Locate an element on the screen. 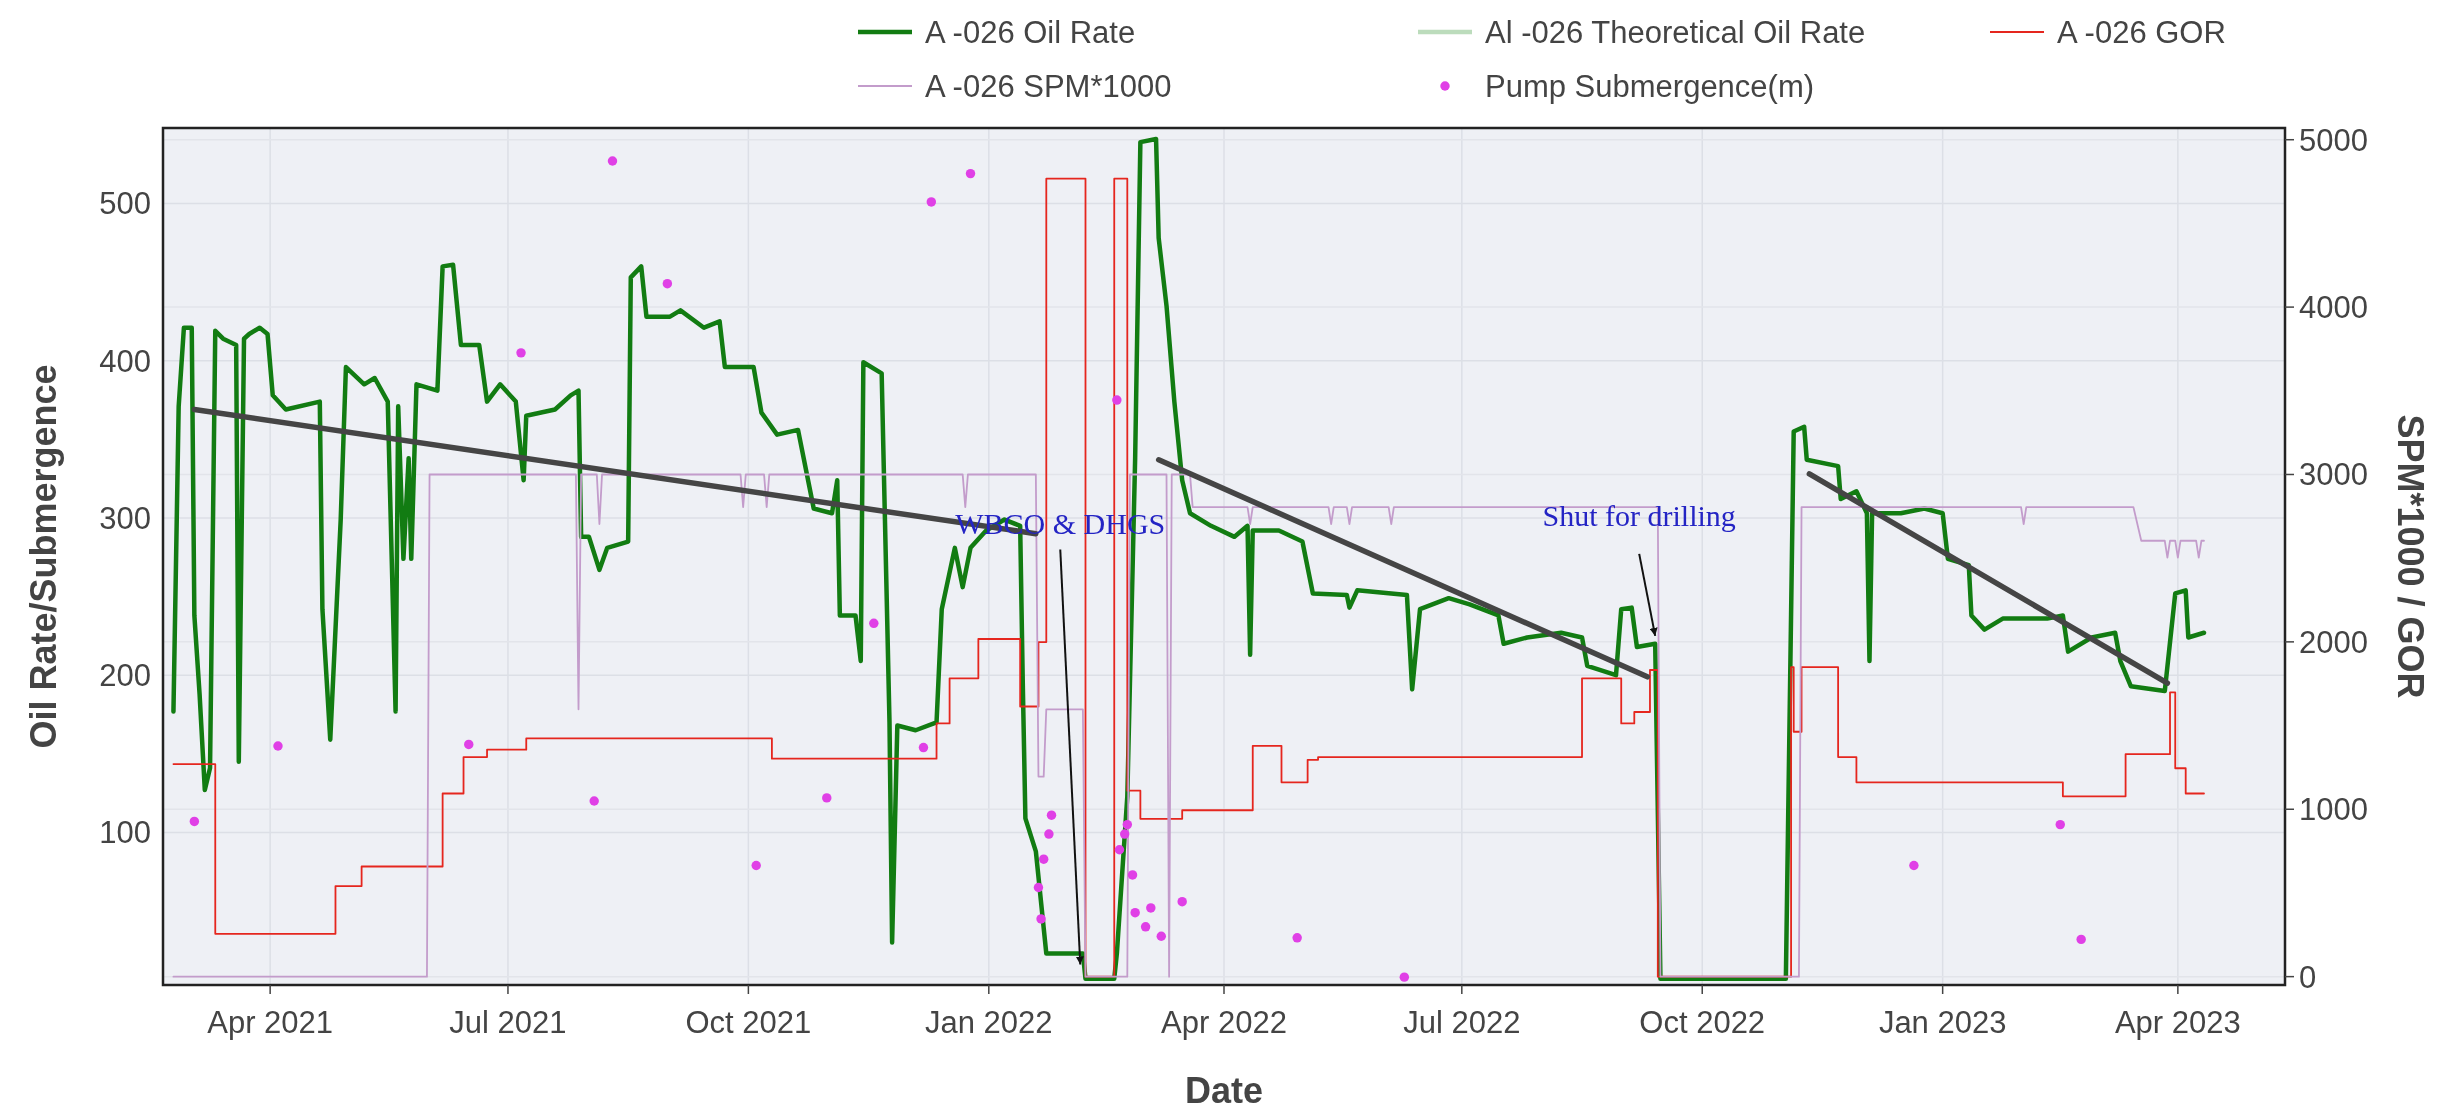  y-axis-title: Oil Rate/Submergence is located at coordinates (43, 556).